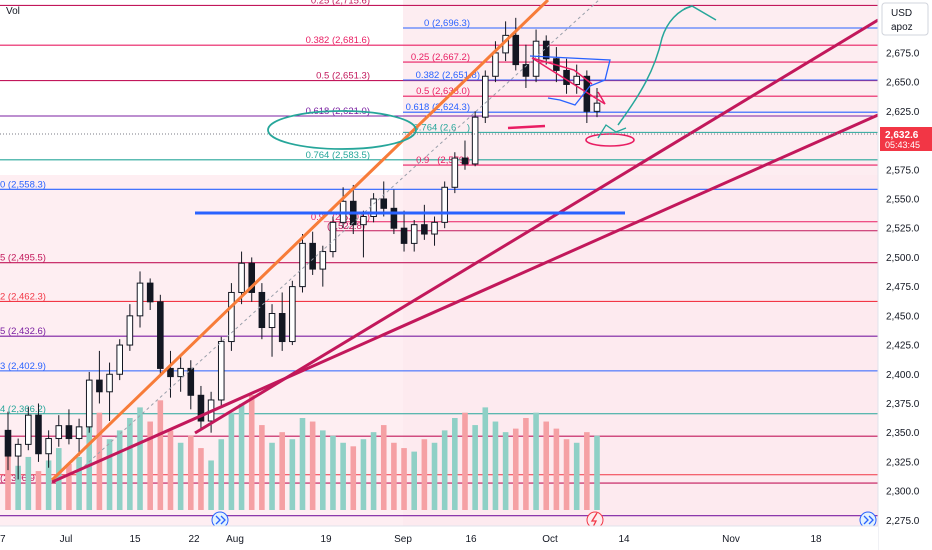  What do you see at coordinates (346, 226) in the screenshot?
I see `level-label: (2,522.8)` at bounding box center [346, 226].